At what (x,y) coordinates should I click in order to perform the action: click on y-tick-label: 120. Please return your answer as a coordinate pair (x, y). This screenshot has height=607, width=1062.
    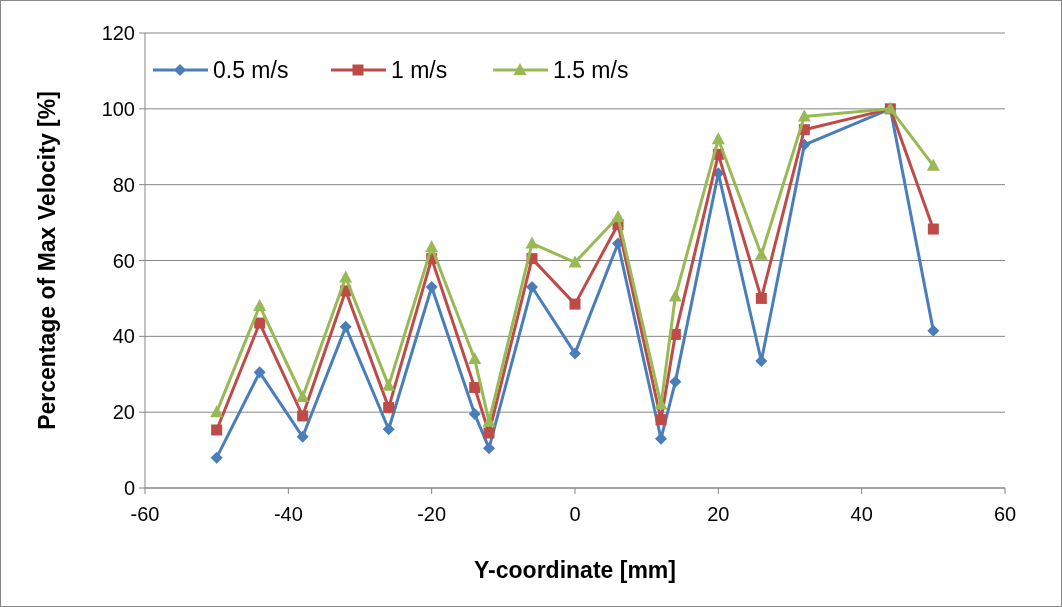
    Looking at the image, I should click on (118, 33).